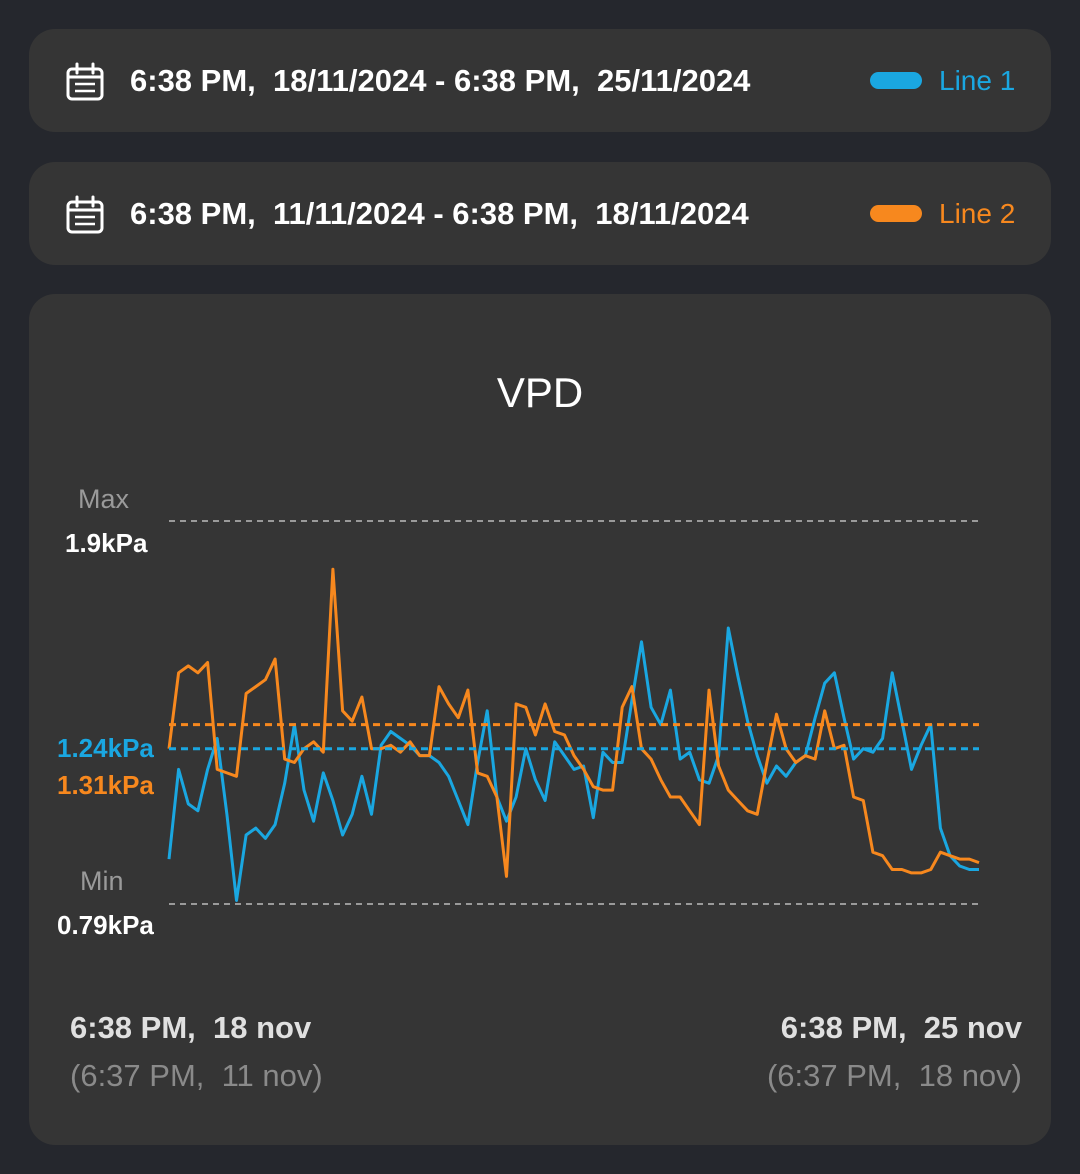  What do you see at coordinates (105, 925) in the screenshot?
I see `min-value: 0.79kPa` at bounding box center [105, 925].